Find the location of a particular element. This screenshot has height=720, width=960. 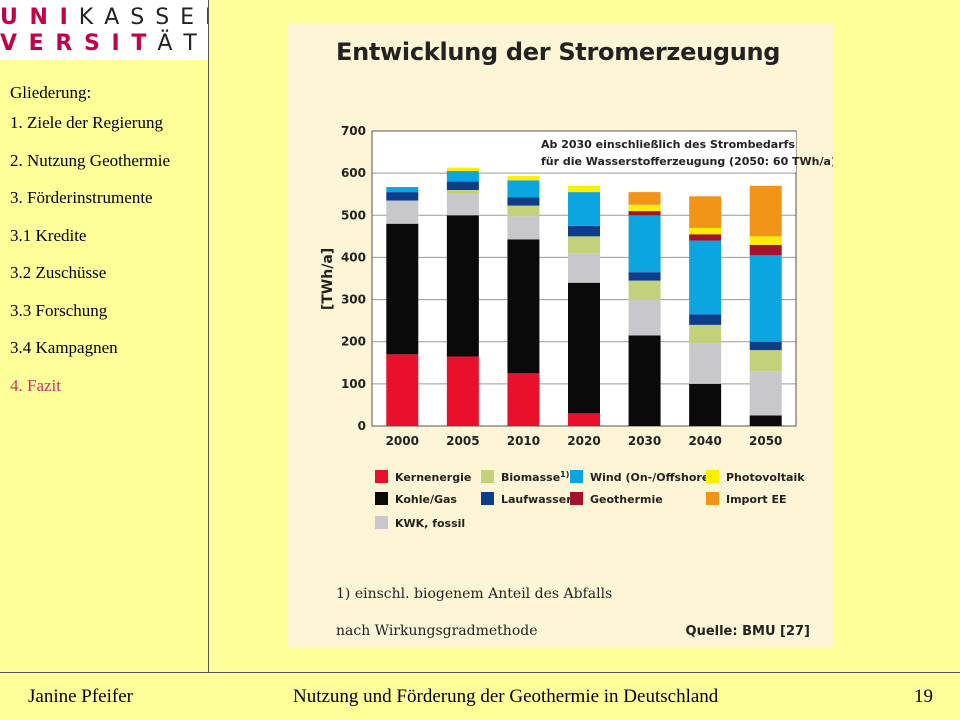

legend-label: Laufwasser is located at coordinates (536, 499).